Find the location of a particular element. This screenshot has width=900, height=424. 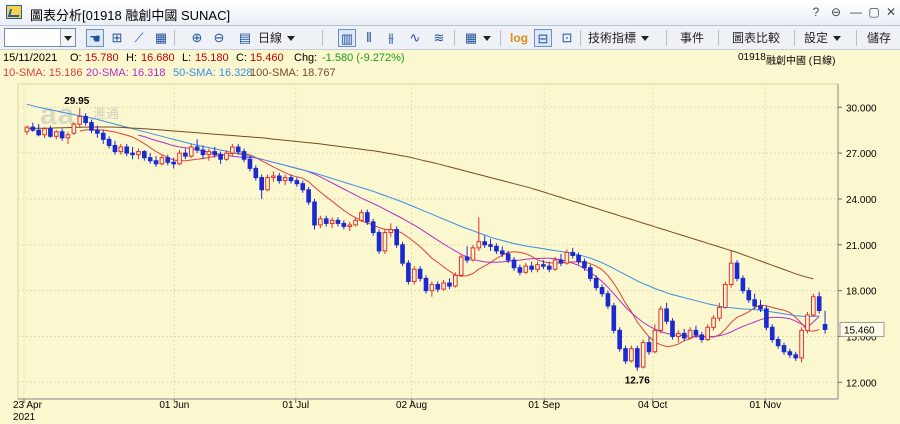

grid-dropdown is located at coordinates (484, 38).